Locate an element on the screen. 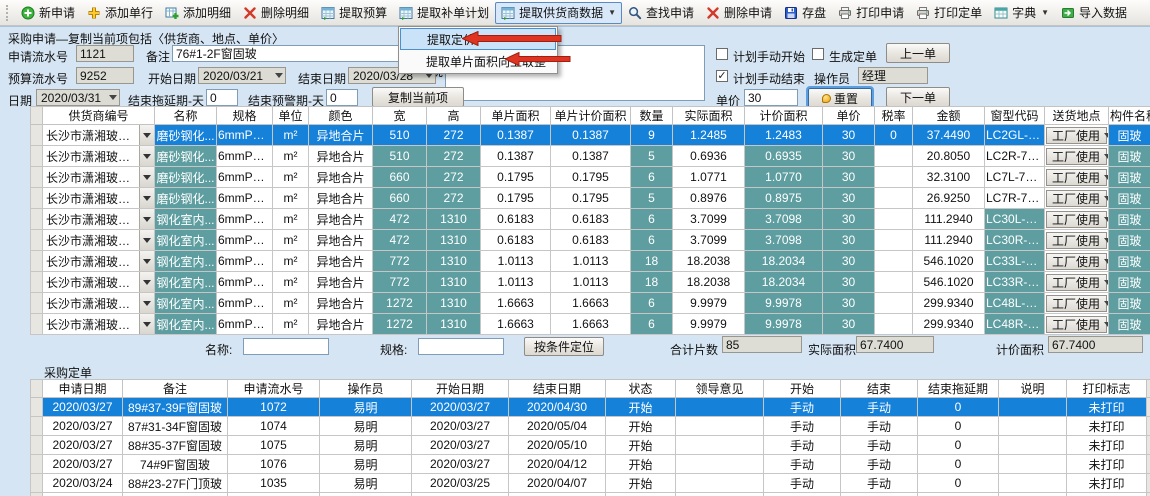  reset-button: 重置 is located at coordinates (840, 98).